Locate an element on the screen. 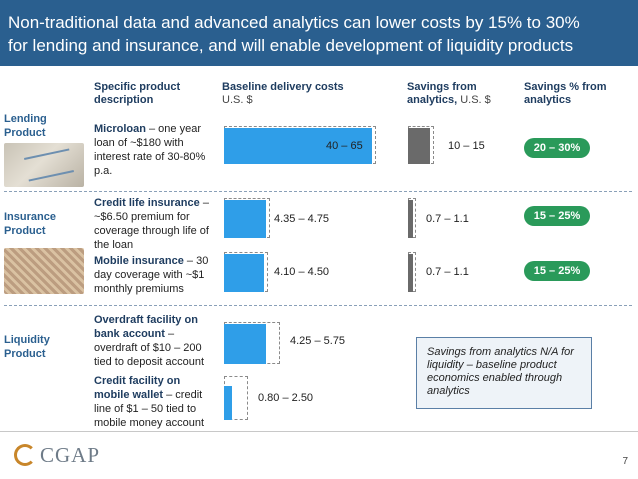 This screenshot has width=638, height=479. savings-bar-mobile-insurance is located at coordinates (410, 273).